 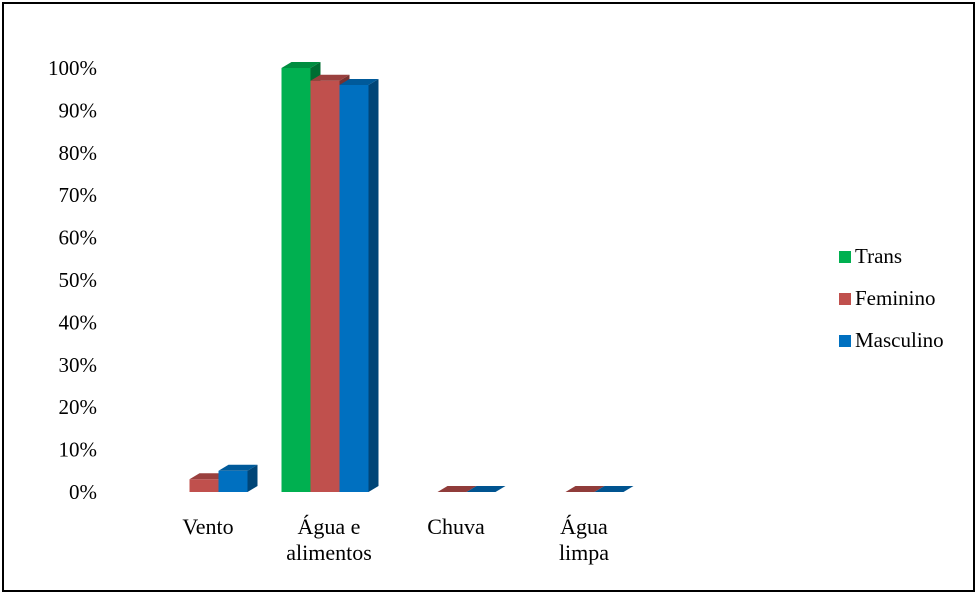 I want to click on y-tick-label: 100%, so click(x=72, y=68).